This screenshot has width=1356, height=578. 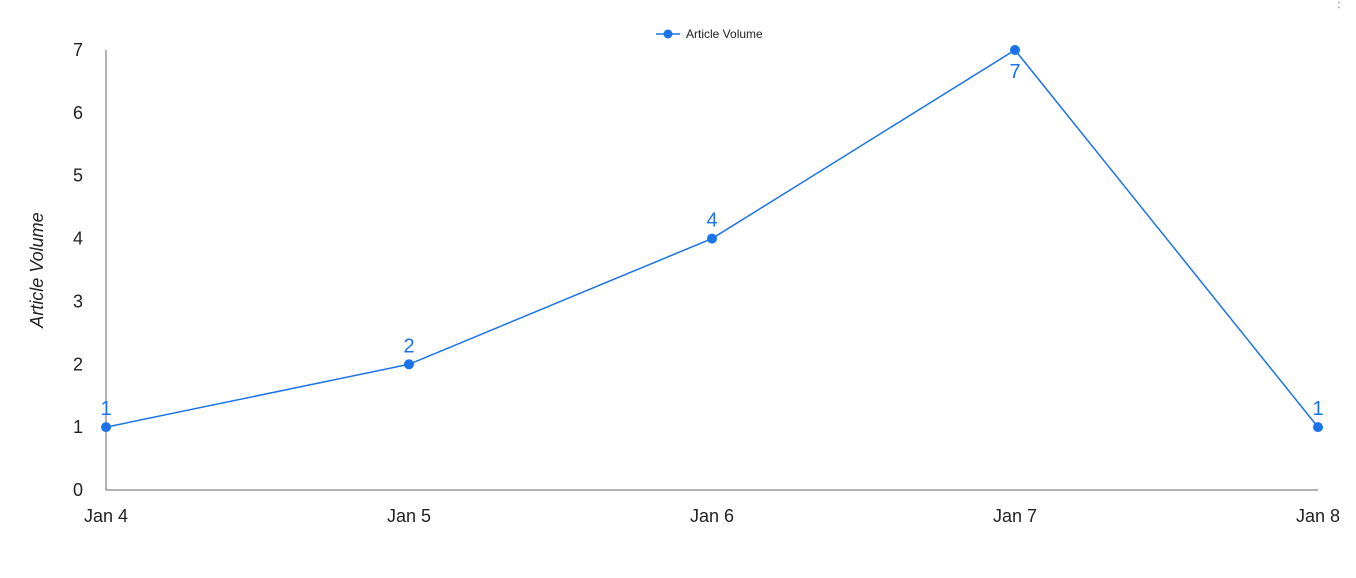 I want to click on x-tick-label: Jan 5, so click(x=409, y=516).